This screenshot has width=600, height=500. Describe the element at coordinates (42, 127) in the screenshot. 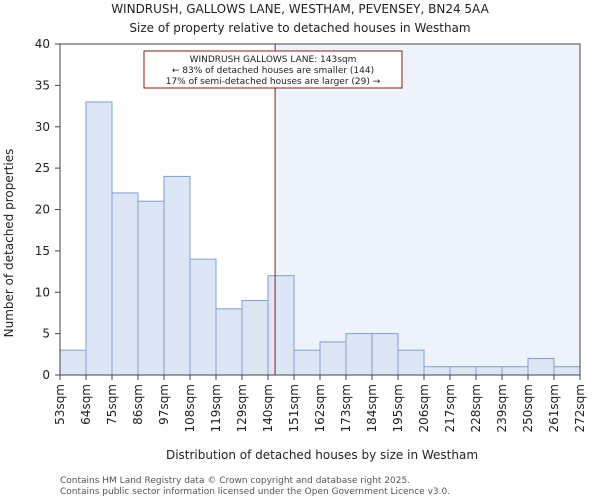

I see `y-tick-label: 30` at that location.